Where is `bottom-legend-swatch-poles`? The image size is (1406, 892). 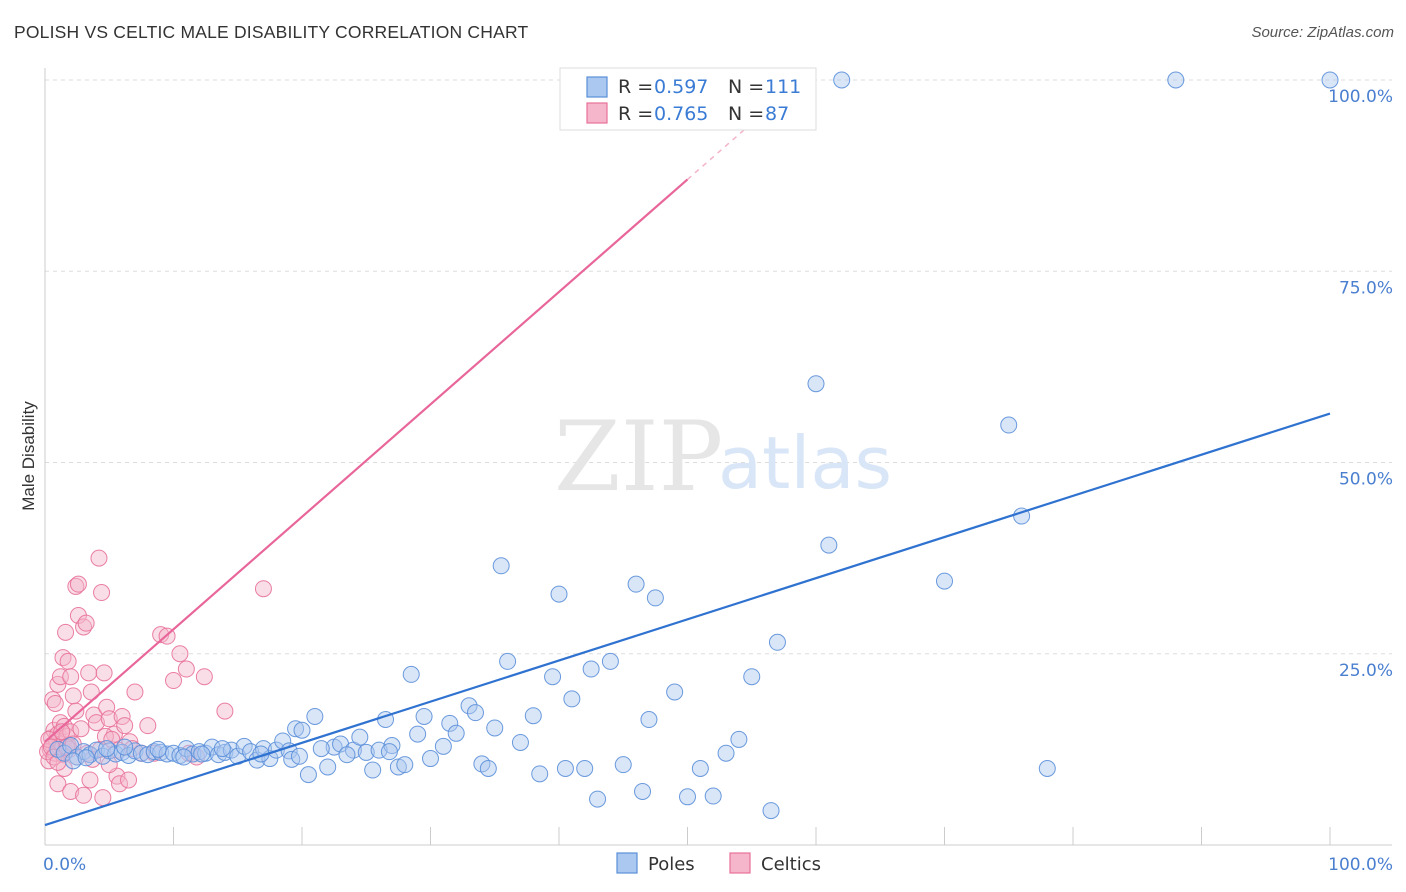 bottom-legend-swatch-poles is located at coordinates (627, 863).